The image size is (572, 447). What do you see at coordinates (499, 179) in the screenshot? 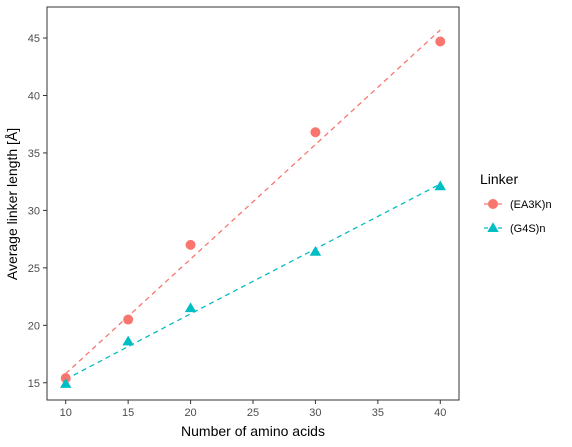
I see `legend-title: Linker` at bounding box center [499, 179].